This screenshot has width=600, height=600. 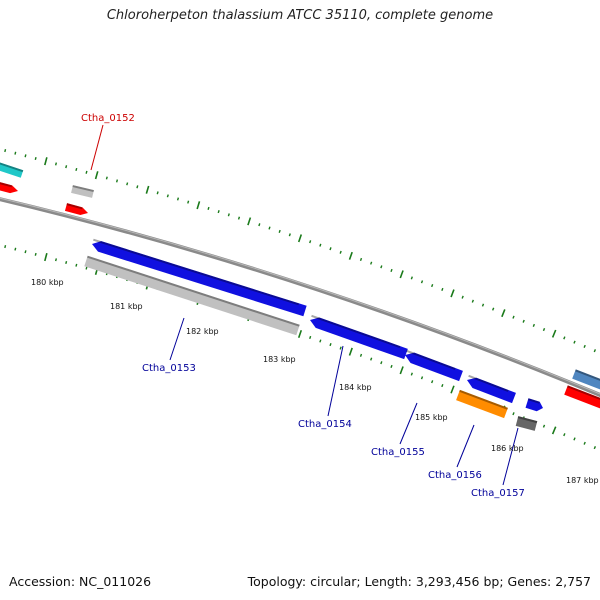 What do you see at coordinates (527, 420) in the screenshot?
I see `gene-ctha-0157-gray-shade` at bounding box center [527, 420].